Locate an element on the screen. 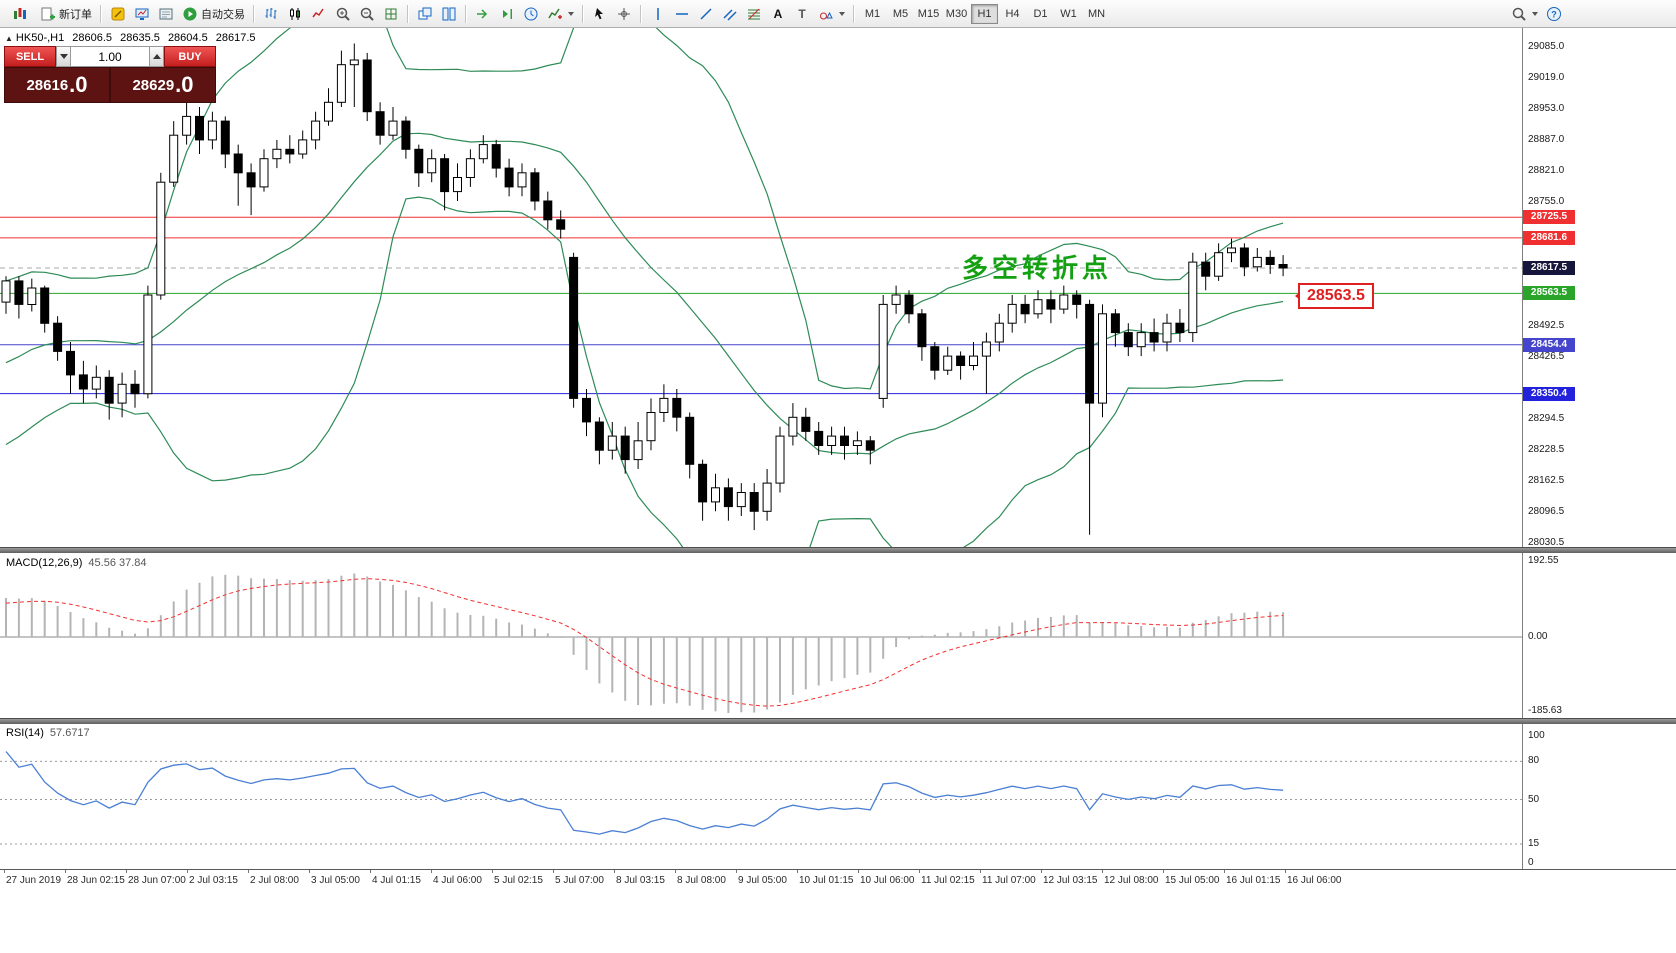  metaeditor-button is located at coordinates (118, 14).